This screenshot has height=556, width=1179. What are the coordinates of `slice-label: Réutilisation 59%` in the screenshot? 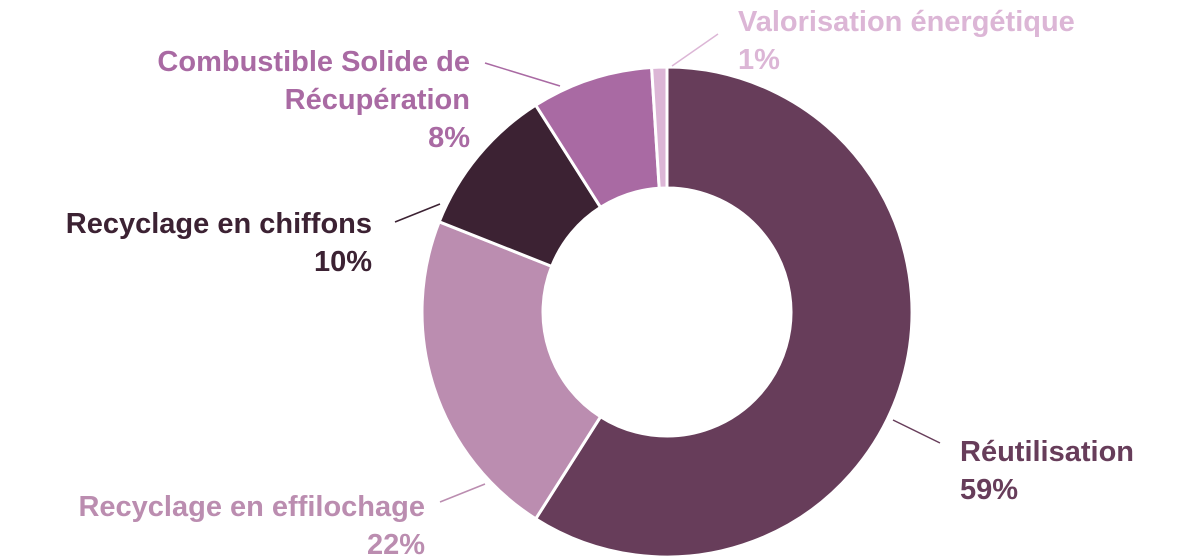 It's located at (1069, 471).